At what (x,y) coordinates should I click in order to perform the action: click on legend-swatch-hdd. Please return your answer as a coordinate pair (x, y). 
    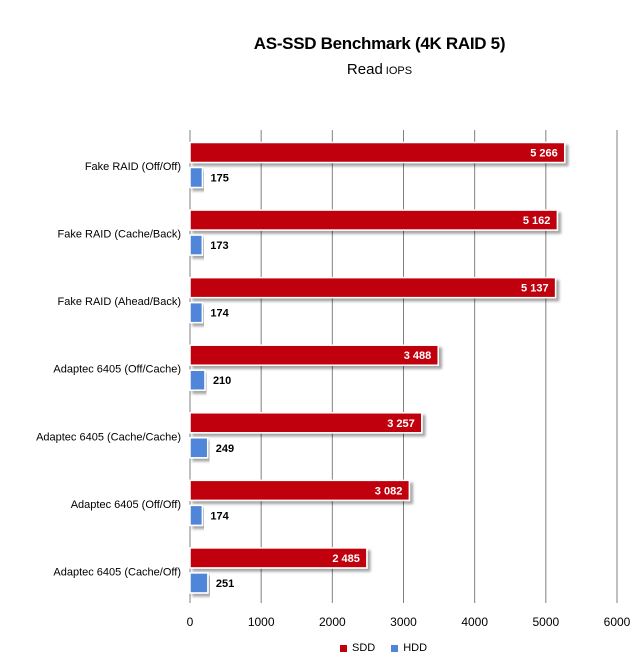
    Looking at the image, I should click on (395, 648).